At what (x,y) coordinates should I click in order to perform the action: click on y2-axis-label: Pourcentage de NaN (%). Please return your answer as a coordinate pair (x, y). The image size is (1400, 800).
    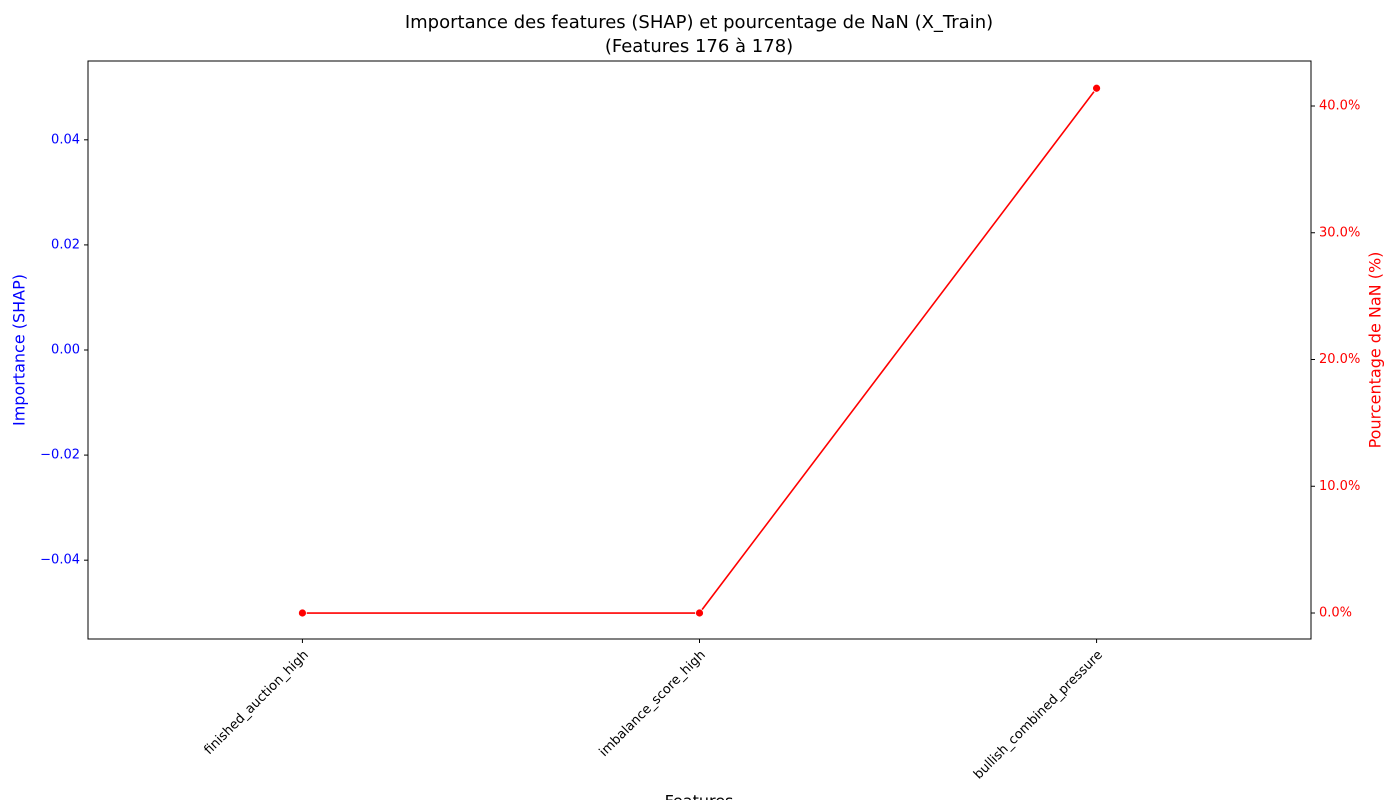
    Looking at the image, I should click on (1375, 350).